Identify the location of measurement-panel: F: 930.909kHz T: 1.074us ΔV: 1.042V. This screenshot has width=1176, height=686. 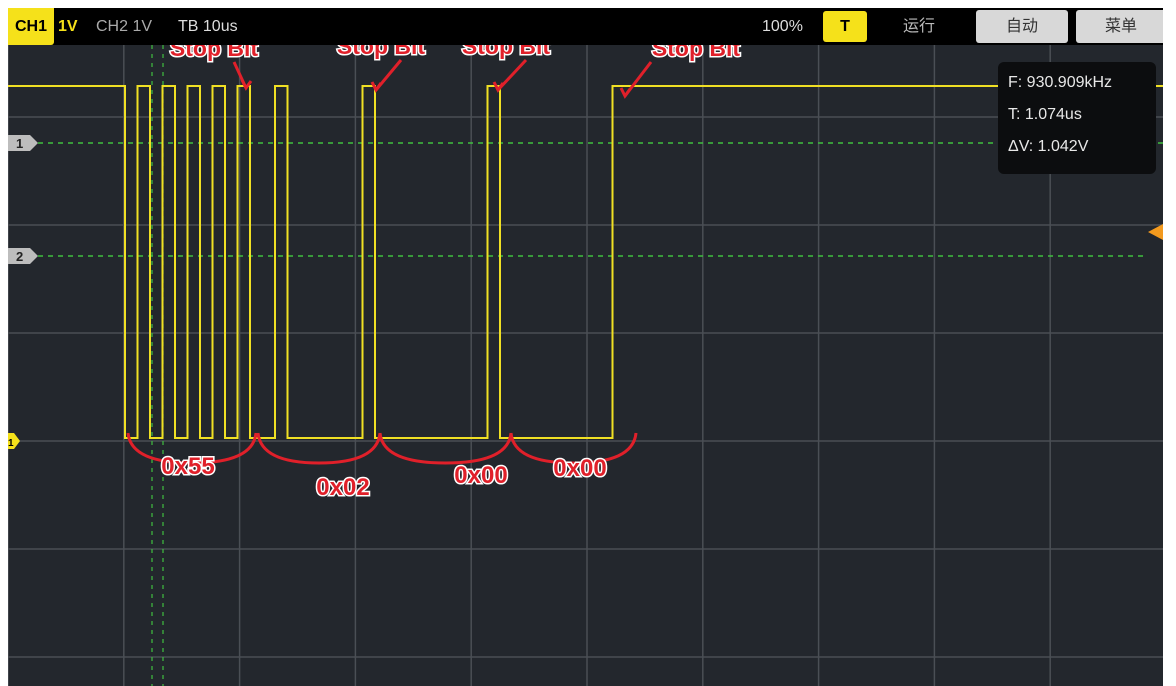
(1077, 118).